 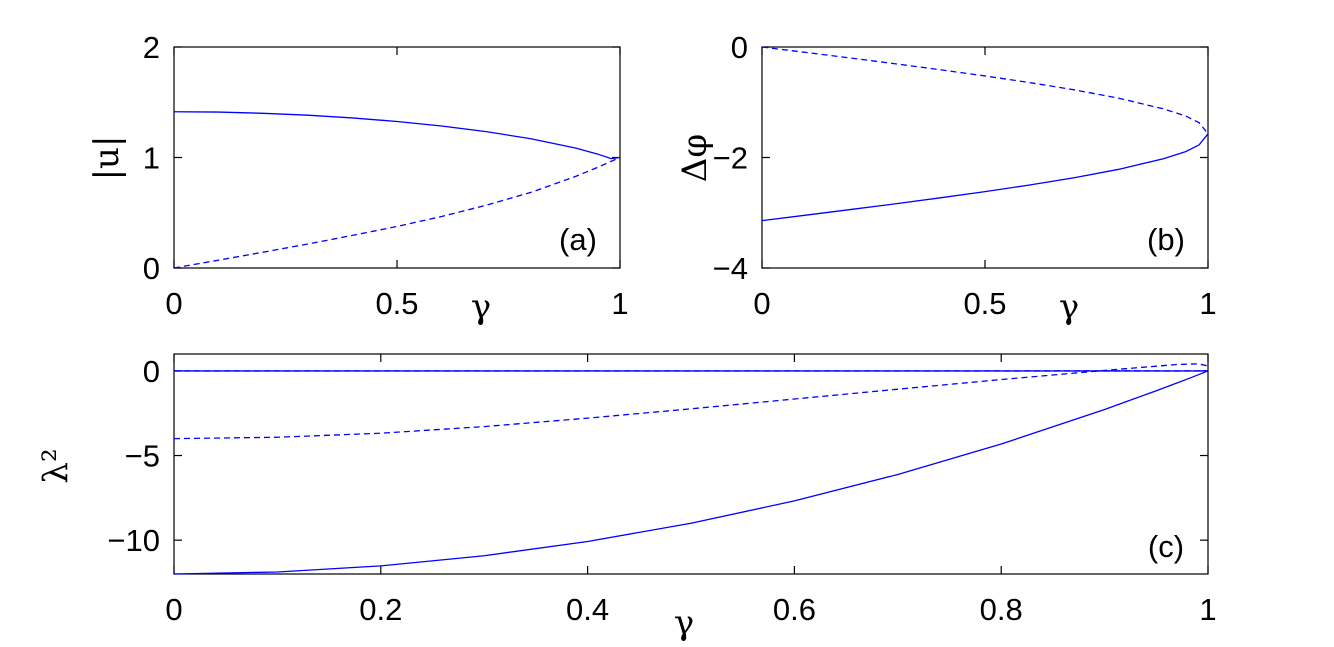 I want to click on y-tick-label: −5, so click(x=142, y=456).